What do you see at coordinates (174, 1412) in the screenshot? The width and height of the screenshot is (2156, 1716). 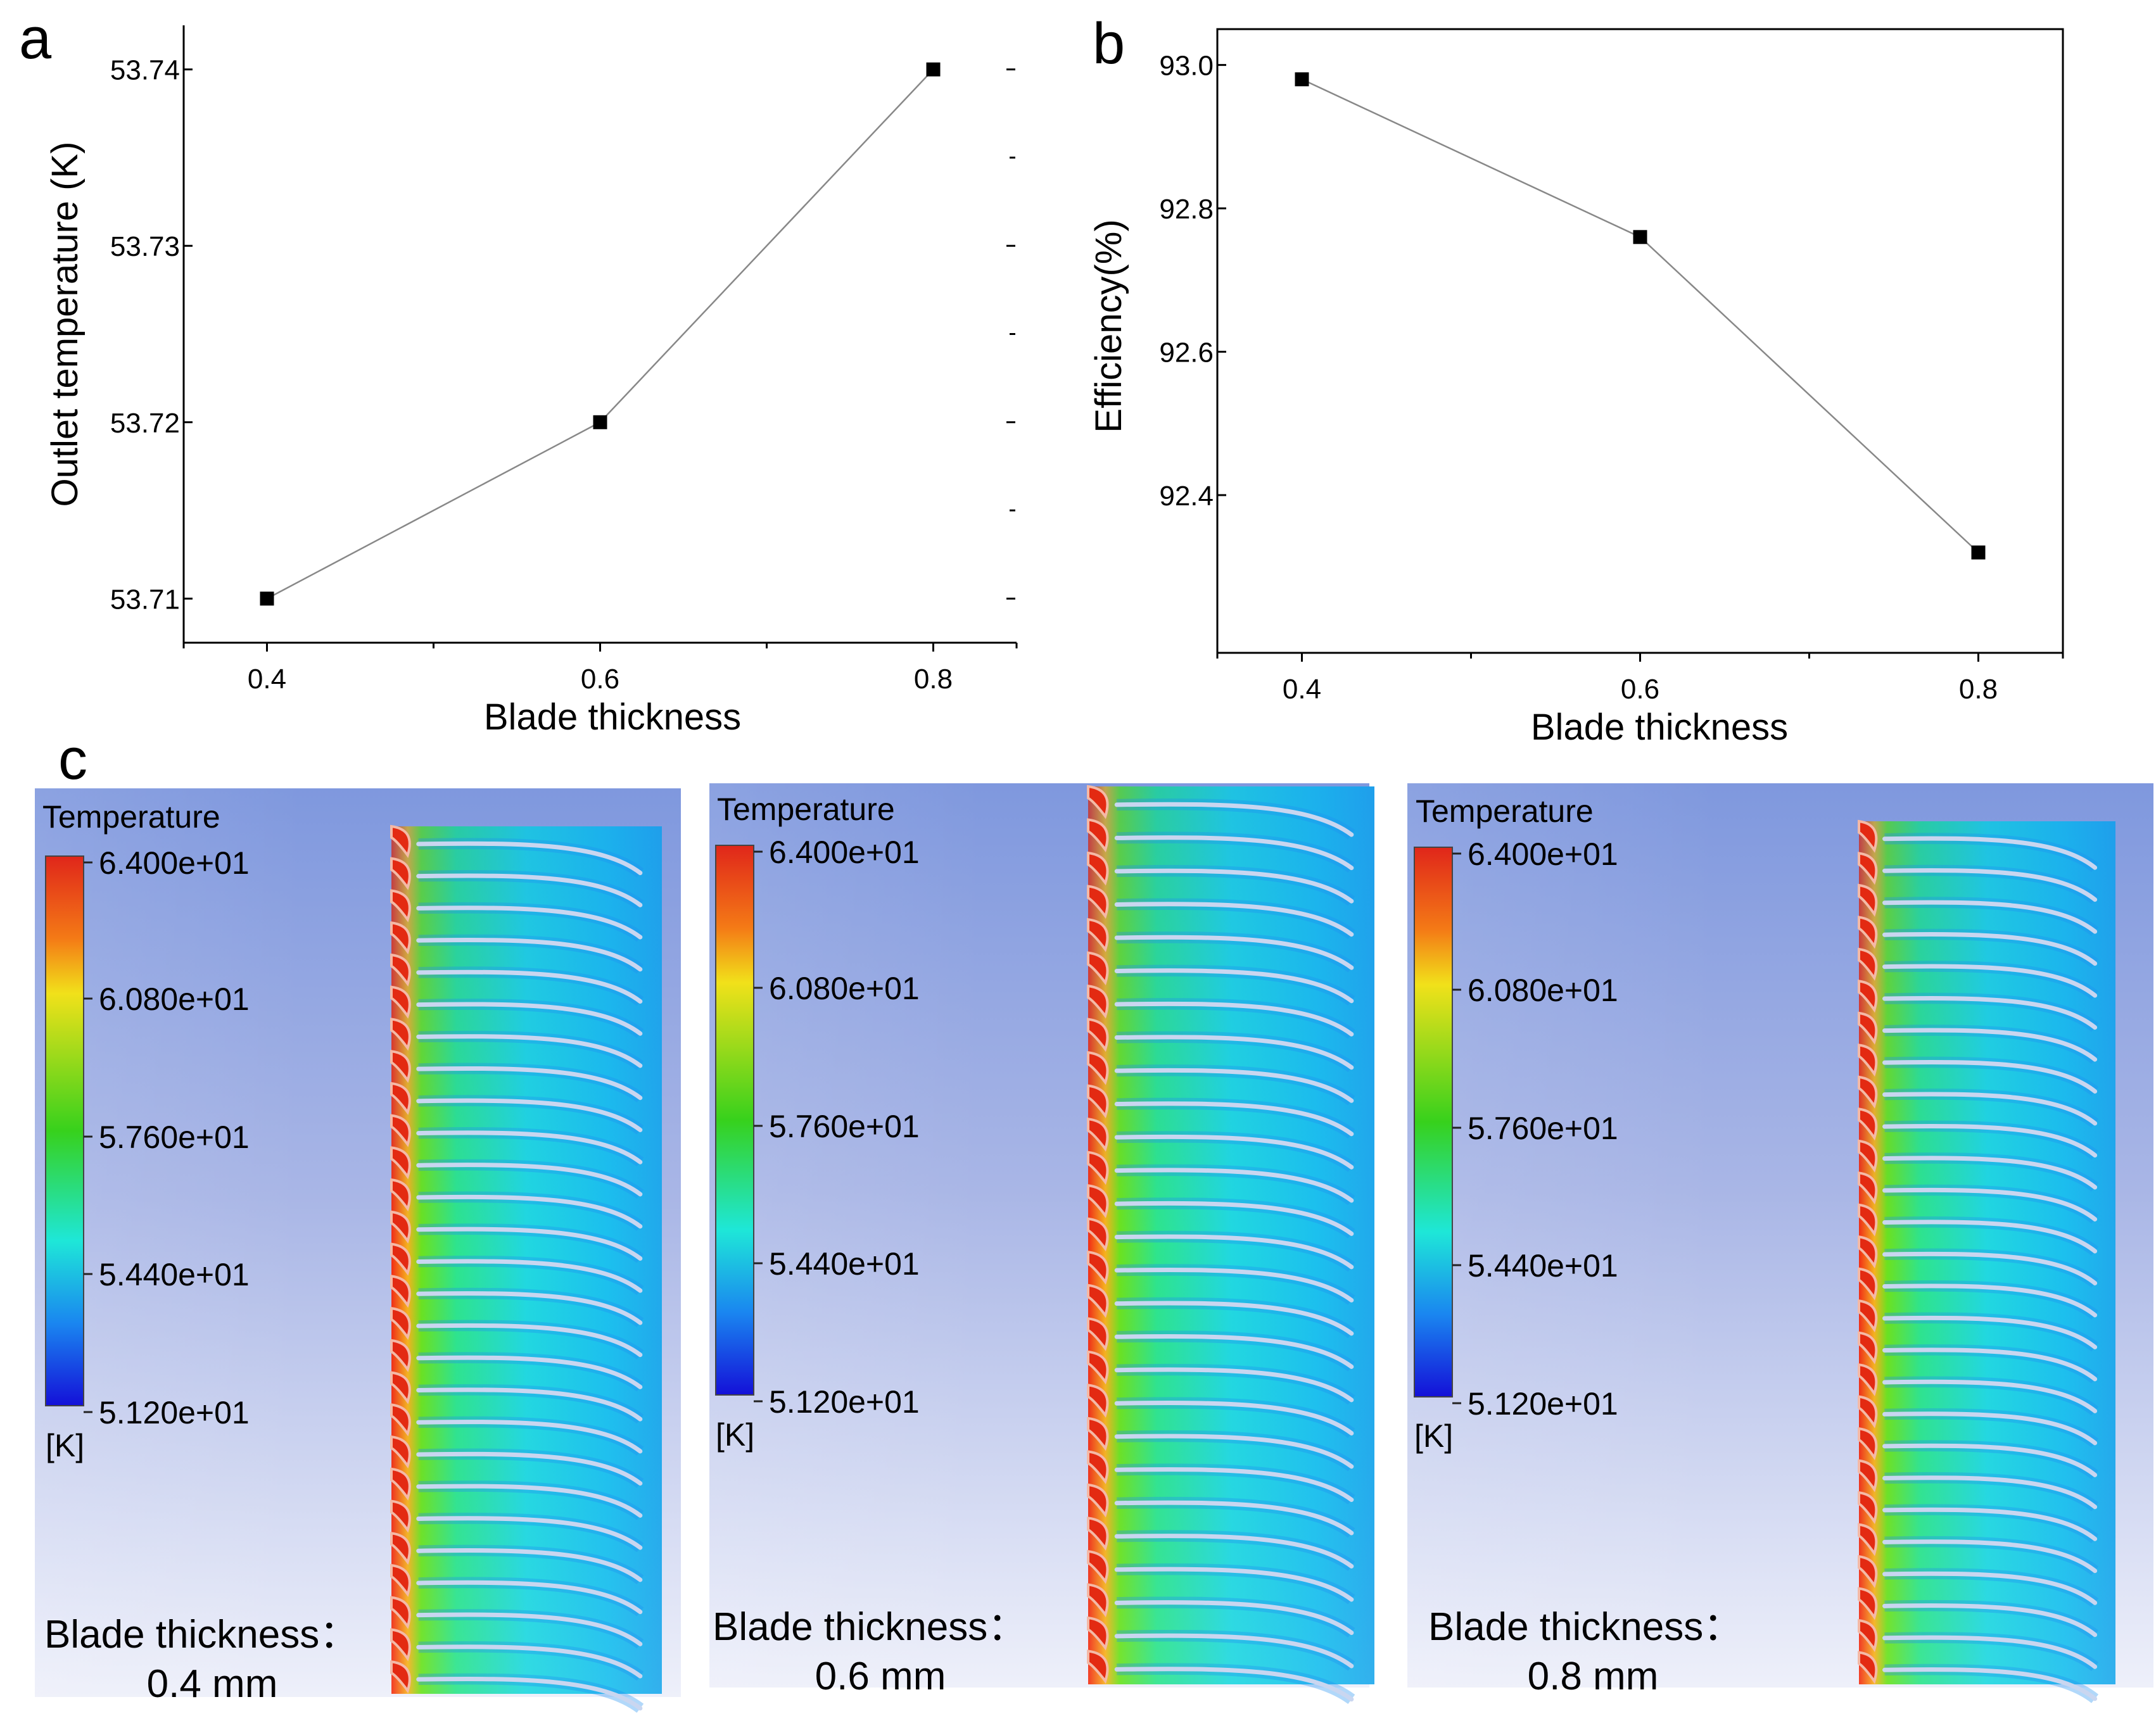 I see `legend-value: 5.120e+01` at bounding box center [174, 1412].